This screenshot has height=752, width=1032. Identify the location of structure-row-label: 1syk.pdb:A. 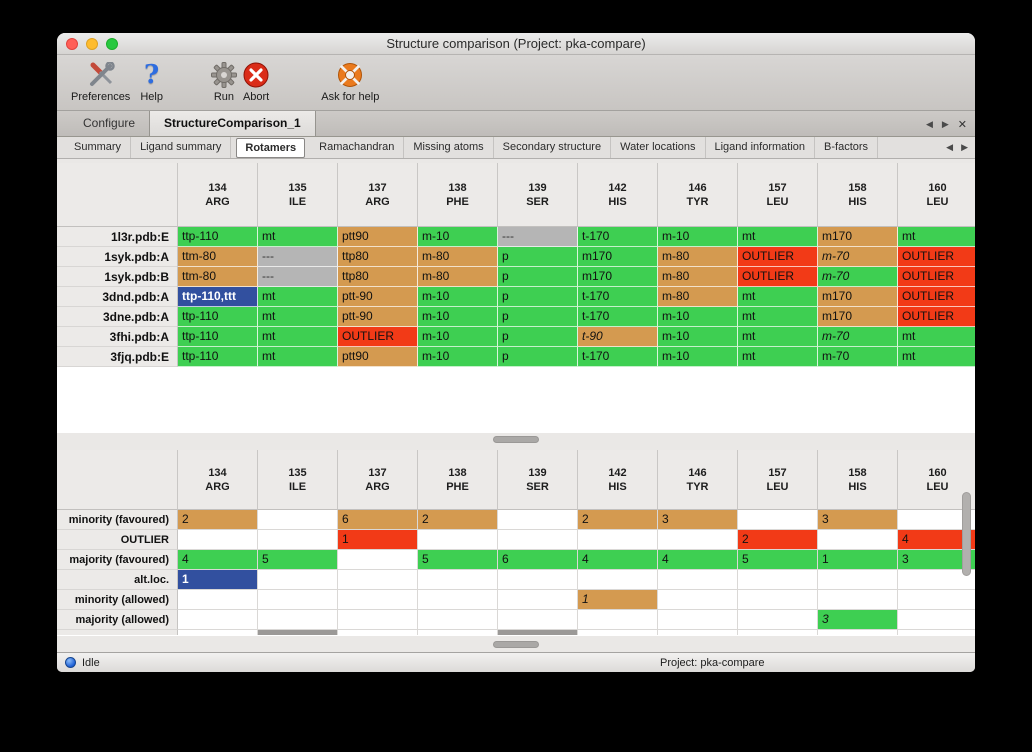
(117, 257).